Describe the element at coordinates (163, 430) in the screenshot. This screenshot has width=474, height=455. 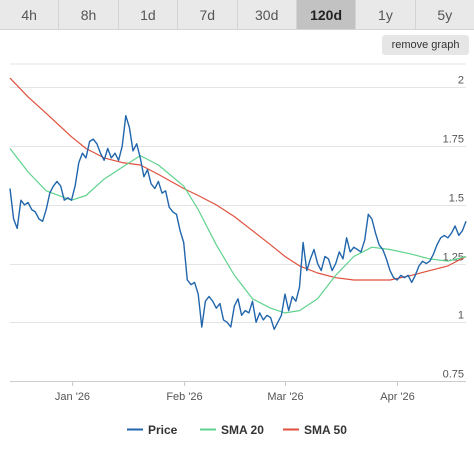
I see `legend-label: Price` at that location.